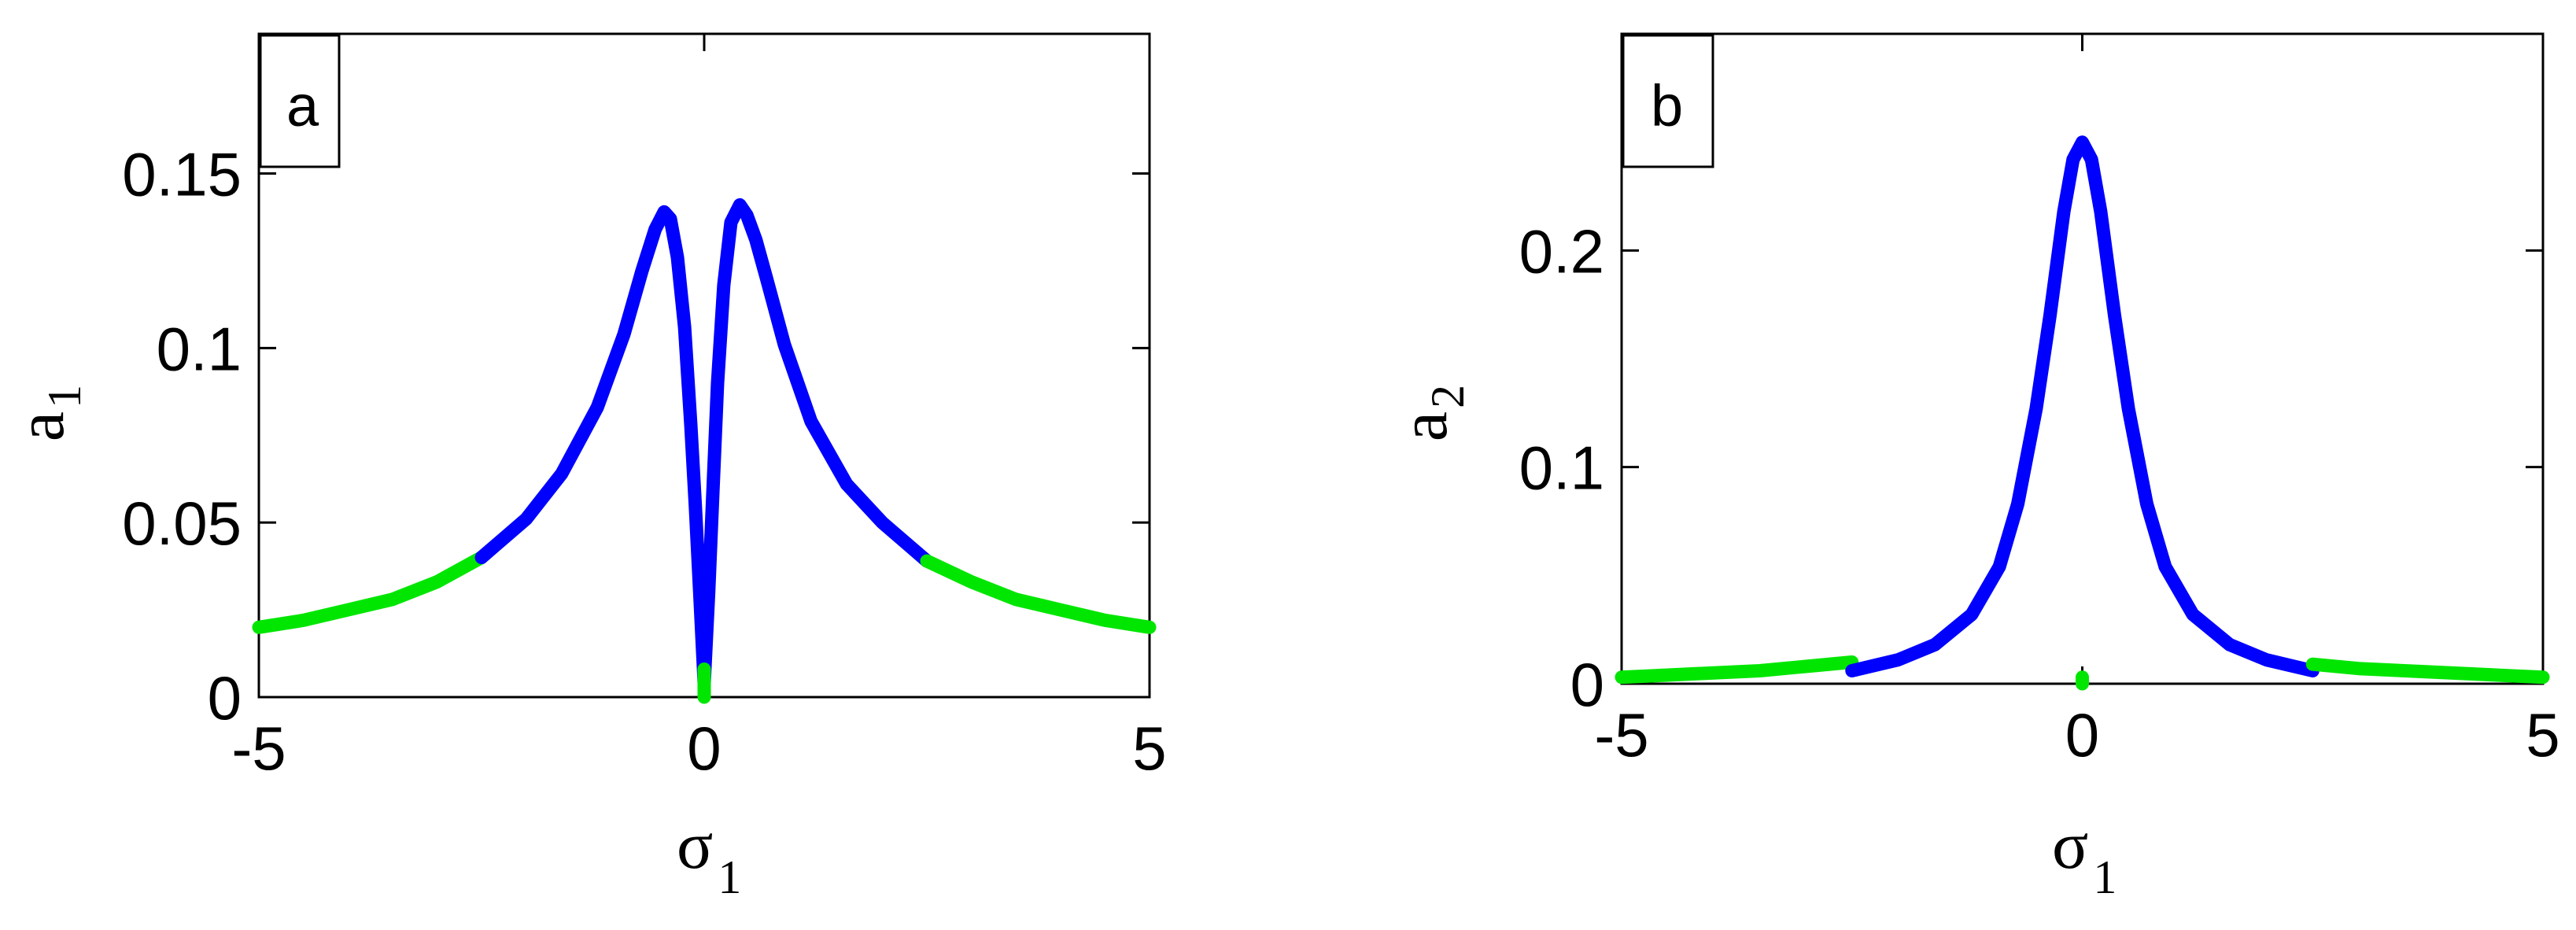 The height and width of the screenshot is (930, 2576). What do you see at coordinates (182, 174) in the screenshot?
I see `y-tick-label: 0.15` at bounding box center [182, 174].